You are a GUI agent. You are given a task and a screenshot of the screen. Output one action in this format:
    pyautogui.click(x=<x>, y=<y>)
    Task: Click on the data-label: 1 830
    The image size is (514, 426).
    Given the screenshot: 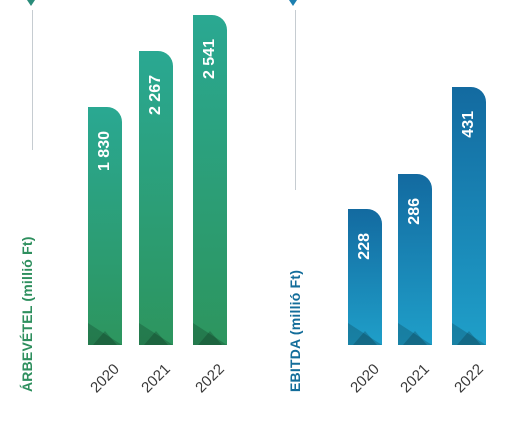 What is the action you would take?
    pyautogui.click(x=104, y=151)
    